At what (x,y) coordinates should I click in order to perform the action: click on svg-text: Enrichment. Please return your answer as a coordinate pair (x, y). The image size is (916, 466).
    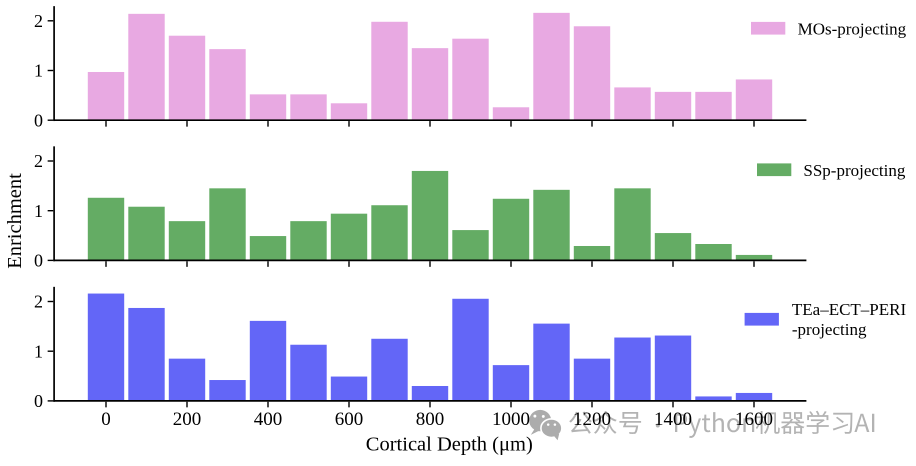
    Looking at the image, I should click on (15, 221).